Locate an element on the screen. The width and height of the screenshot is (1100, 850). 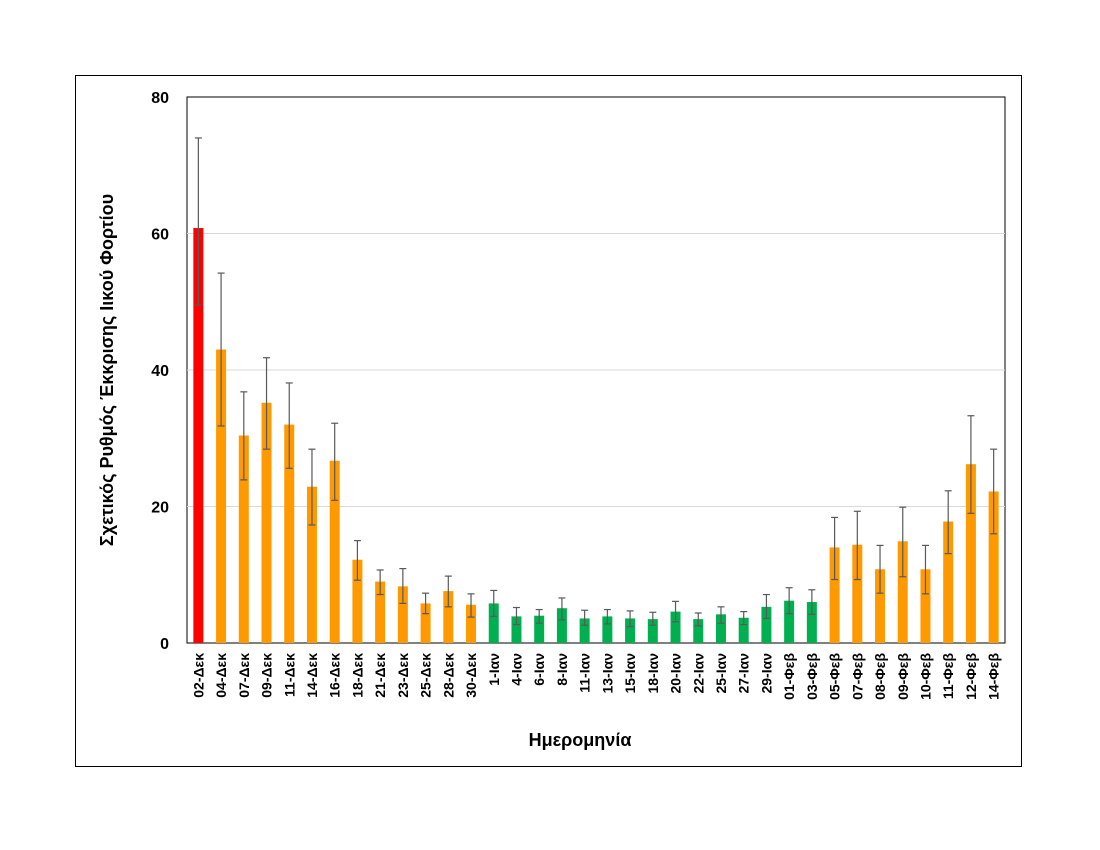
x-tick-label: 21-Δεκ is located at coordinates (380, 675).